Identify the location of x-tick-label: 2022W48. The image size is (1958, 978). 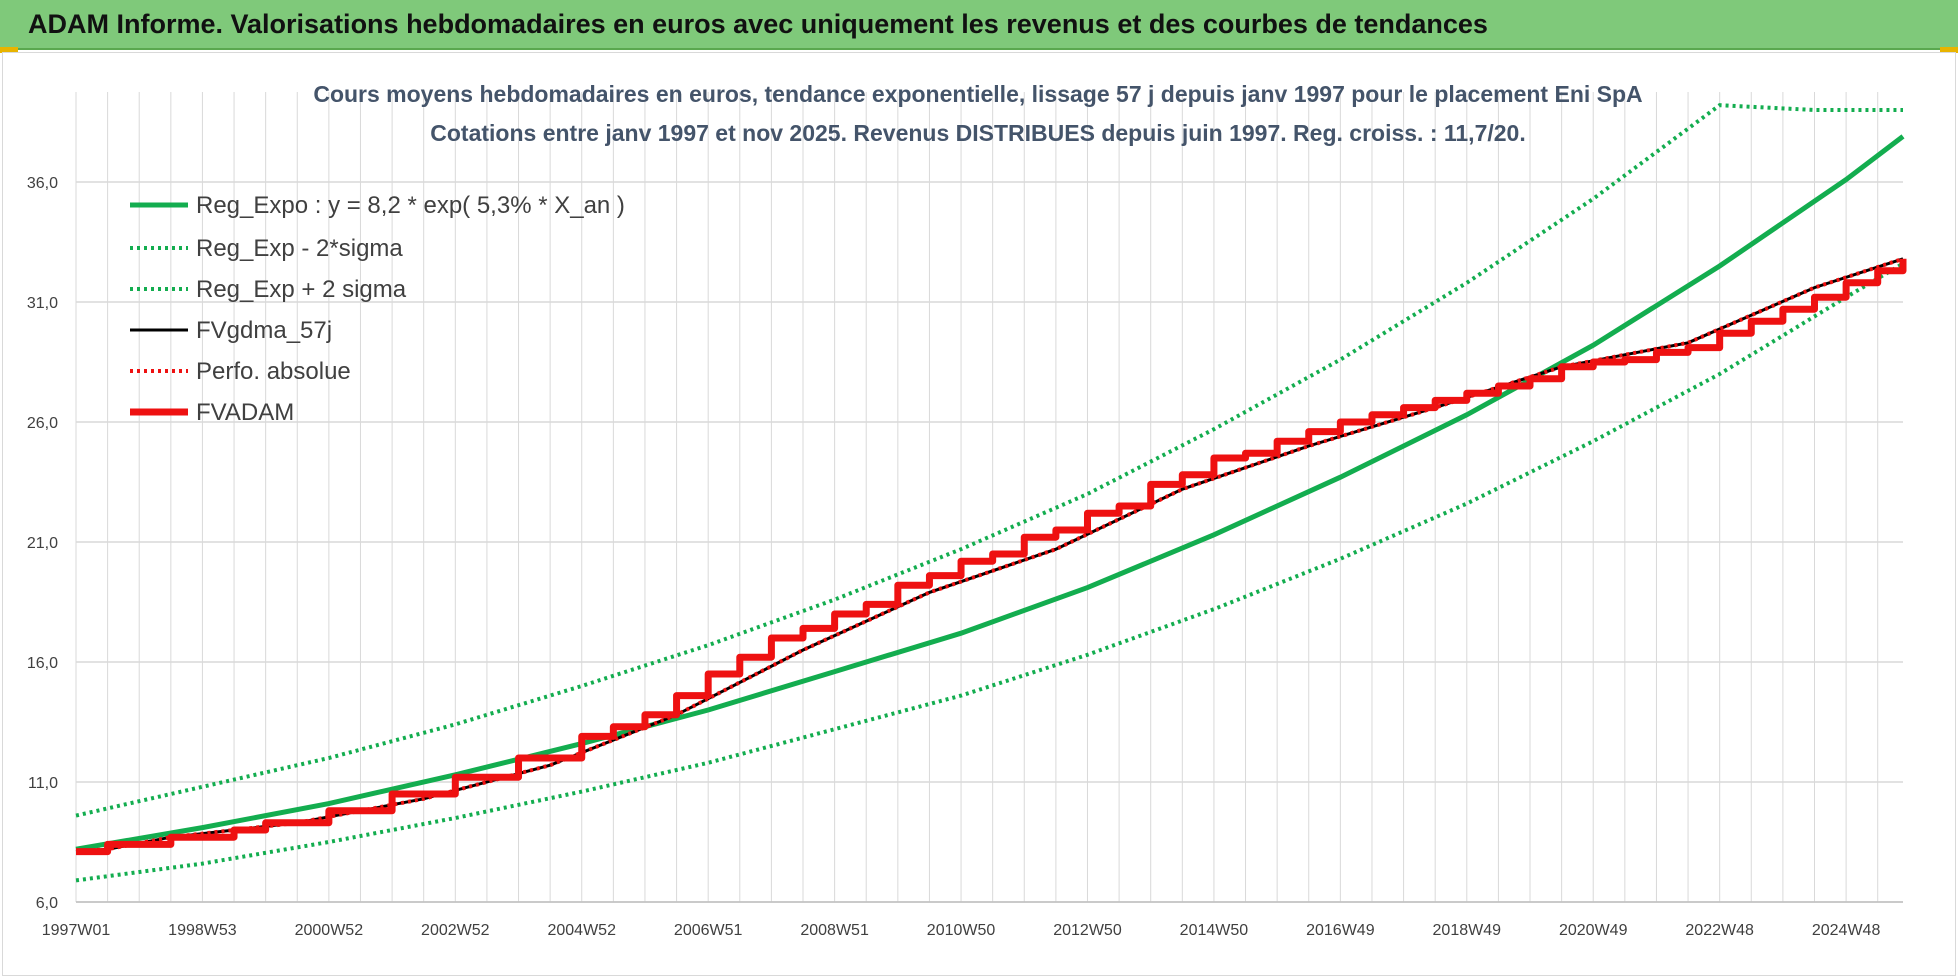
(1719, 930).